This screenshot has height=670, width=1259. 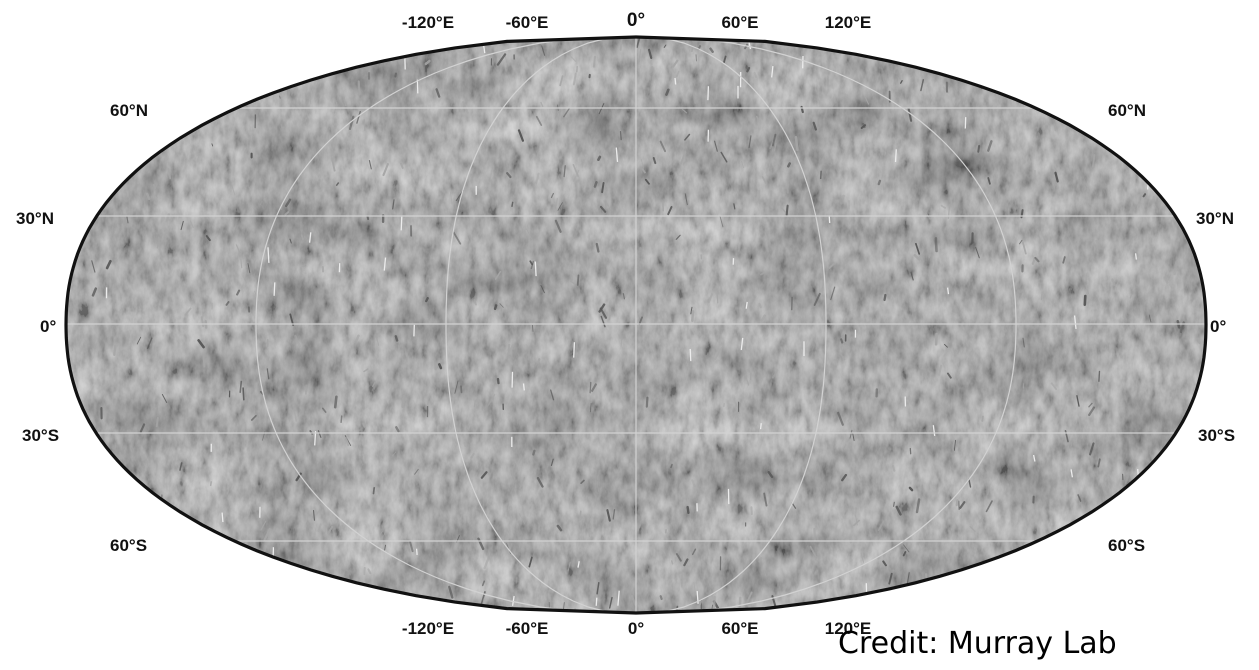 What do you see at coordinates (128, 545) in the screenshot?
I see `lat-label-left-60s: 60°S` at bounding box center [128, 545].